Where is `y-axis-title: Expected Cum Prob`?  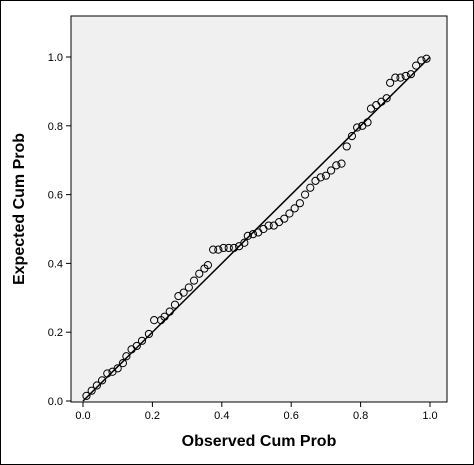
y-axis-title: Expected Cum Prob is located at coordinates (19, 209).